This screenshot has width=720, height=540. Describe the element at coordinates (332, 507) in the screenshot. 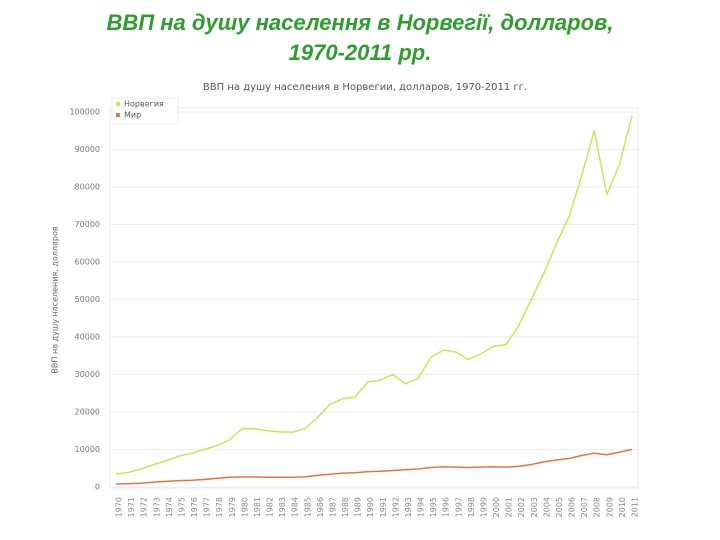

I see `x-tick-label: 1987` at that location.